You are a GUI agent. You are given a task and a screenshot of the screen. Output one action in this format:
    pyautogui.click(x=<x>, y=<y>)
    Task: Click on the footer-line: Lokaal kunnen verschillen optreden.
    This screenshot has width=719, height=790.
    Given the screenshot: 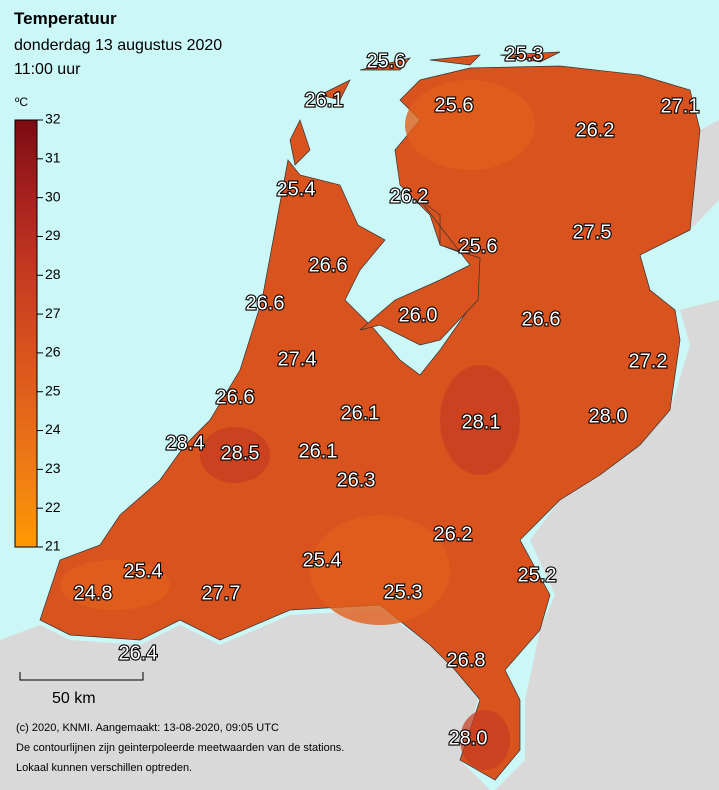 What is the action you would take?
    pyautogui.click(x=104, y=768)
    